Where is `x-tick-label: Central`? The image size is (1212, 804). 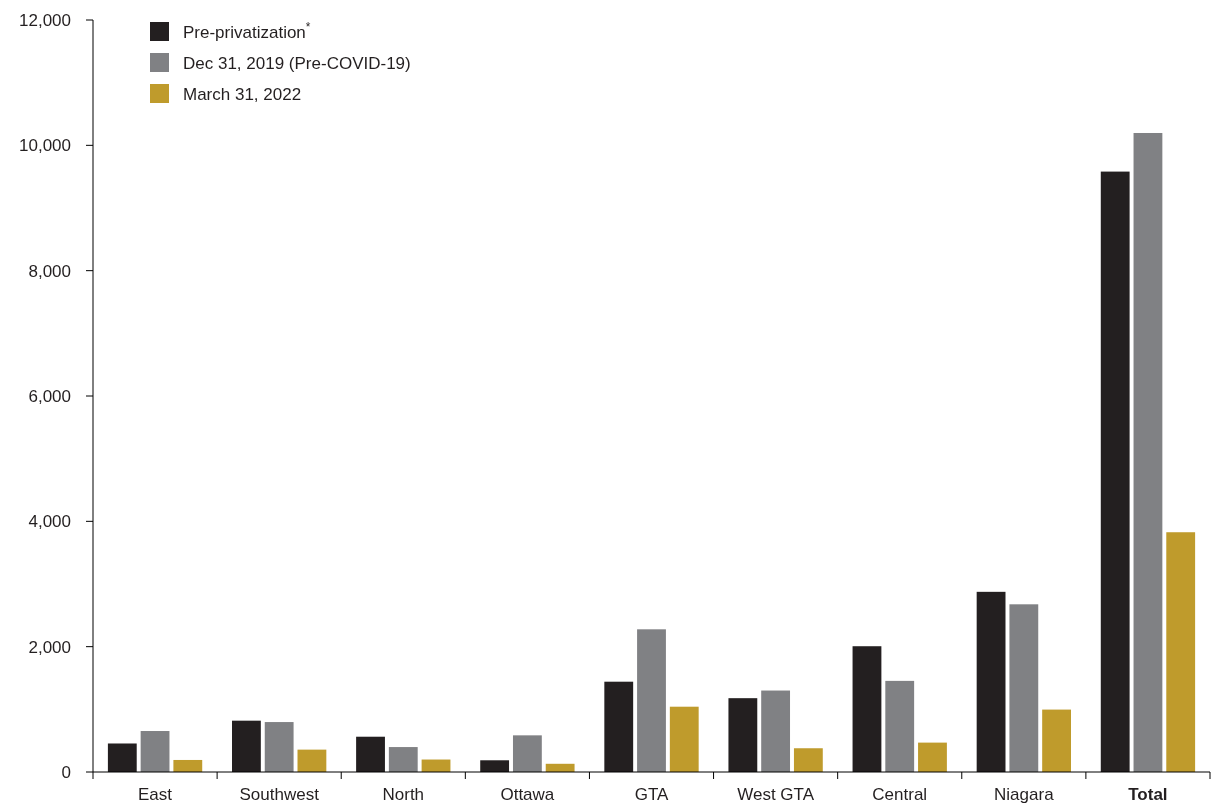
x-tick-label: Central is located at coordinates (900, 794).